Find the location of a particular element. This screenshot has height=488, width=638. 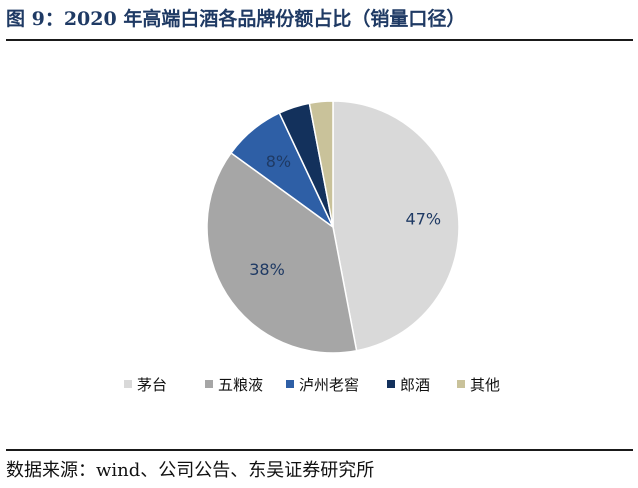

legend-label: 茅台 is located at coordinates (152, 384).